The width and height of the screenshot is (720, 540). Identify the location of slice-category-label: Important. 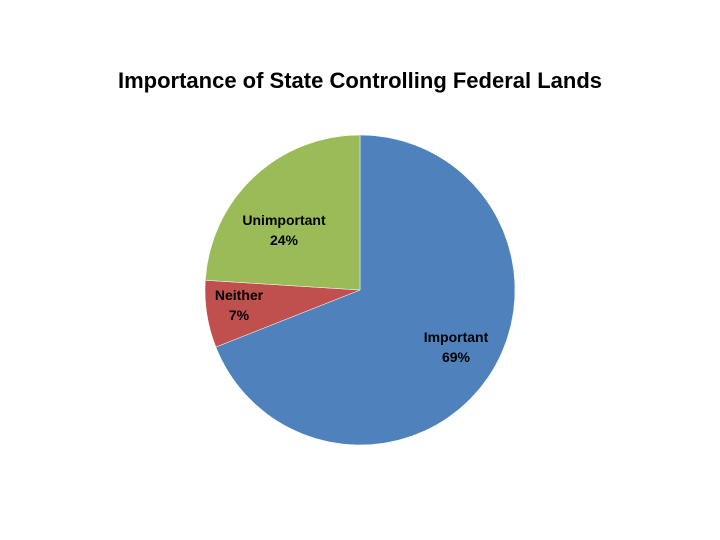
(456, 337).